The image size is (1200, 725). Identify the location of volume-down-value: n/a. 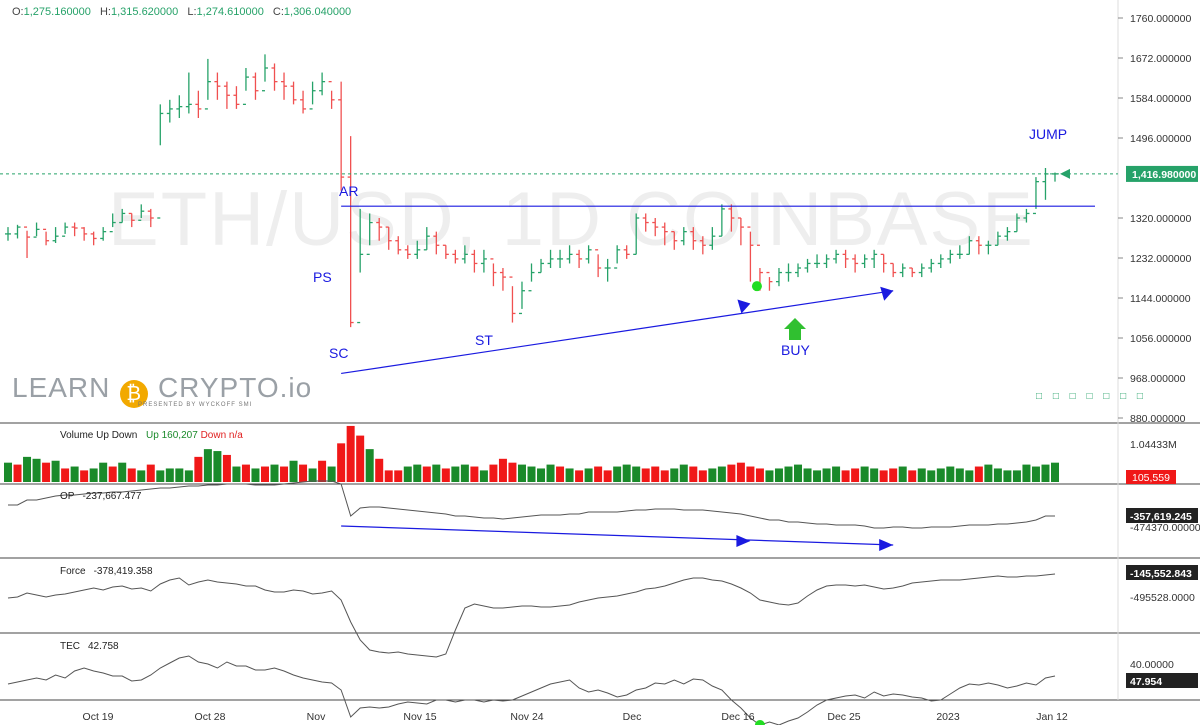
(235, 435).